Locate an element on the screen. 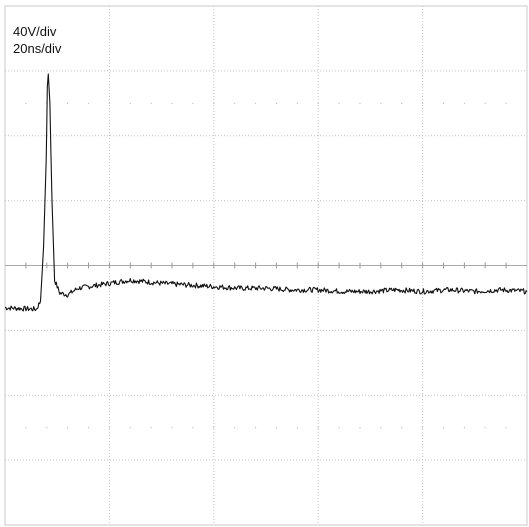 This screenshot has width=529, height=527. time-per-div-label: 20ns/div is located at coordinates (37, 48).